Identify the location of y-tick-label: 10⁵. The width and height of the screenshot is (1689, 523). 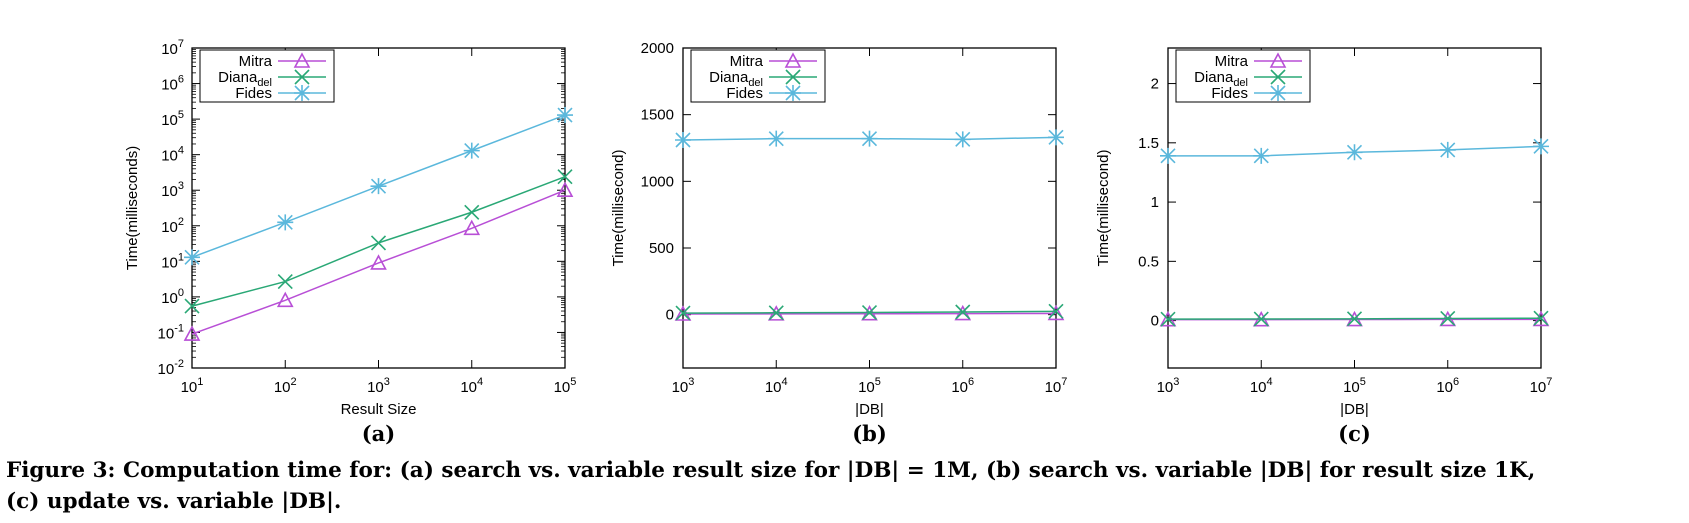
(172, 119).